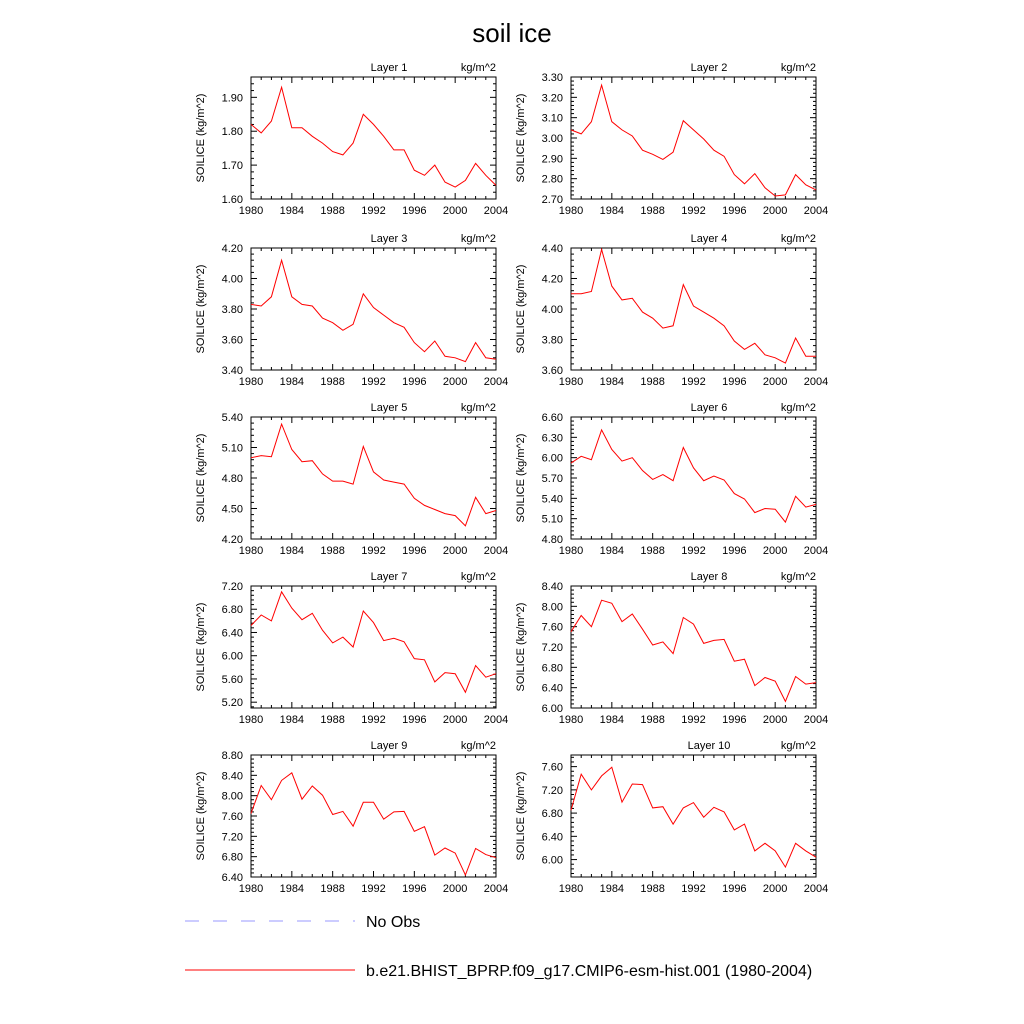  What do you see at coordinates (552, 200) in the screenshot?
I see `y-tick-label: 2.70` at bounding box center [552, 200].